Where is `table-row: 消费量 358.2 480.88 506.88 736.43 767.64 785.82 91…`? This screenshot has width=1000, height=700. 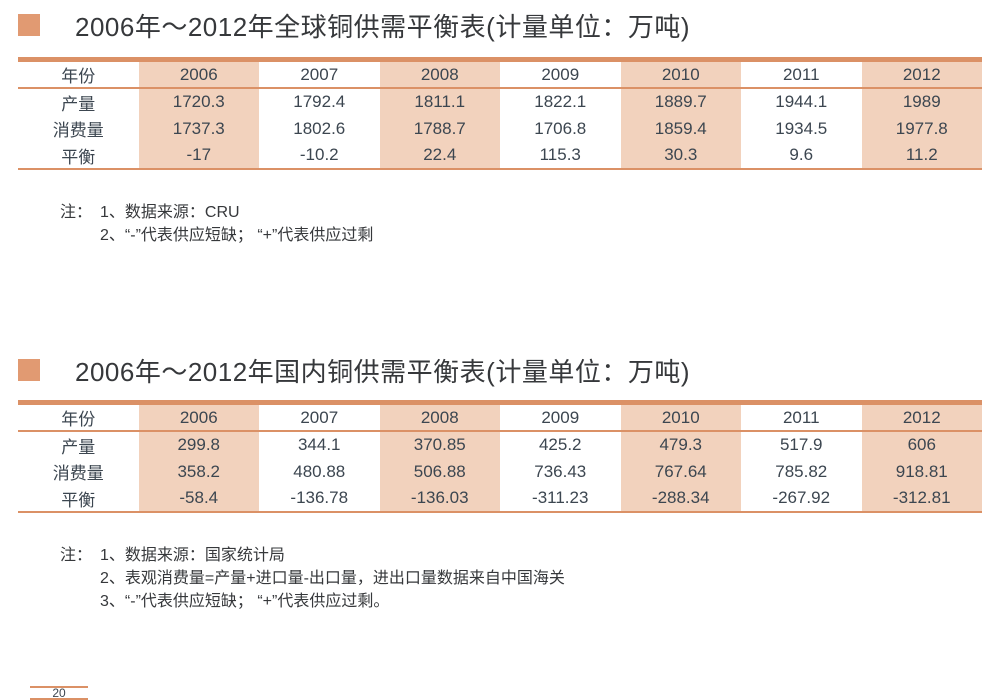 table-row: 消费量 358.2 480.88 506.88 736.43 767.64 785.82 91… is located at coordinates (500, 471).